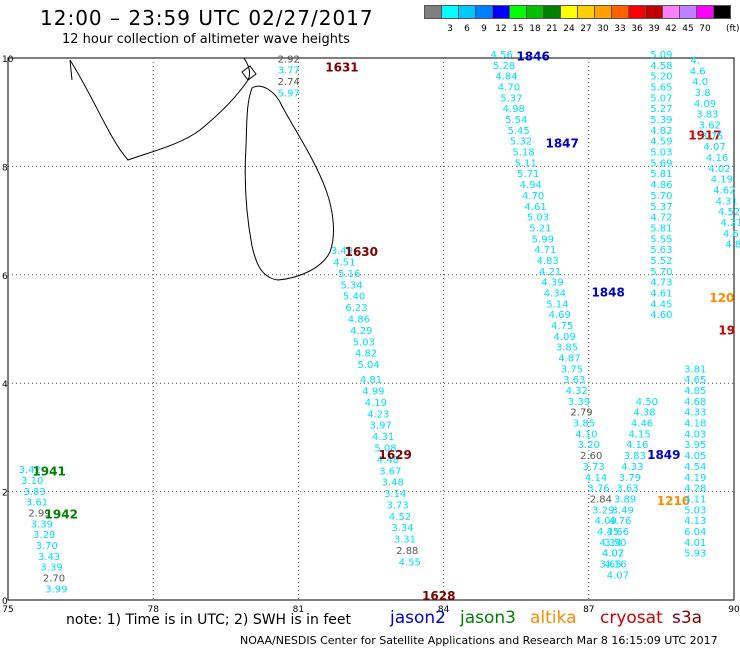 The width and height of the screenshot is (740, 650). What do you see at coordinates (373, 392) in the screenshot?
I see `swh-value: 4.99` at bounding box center [373, 392].